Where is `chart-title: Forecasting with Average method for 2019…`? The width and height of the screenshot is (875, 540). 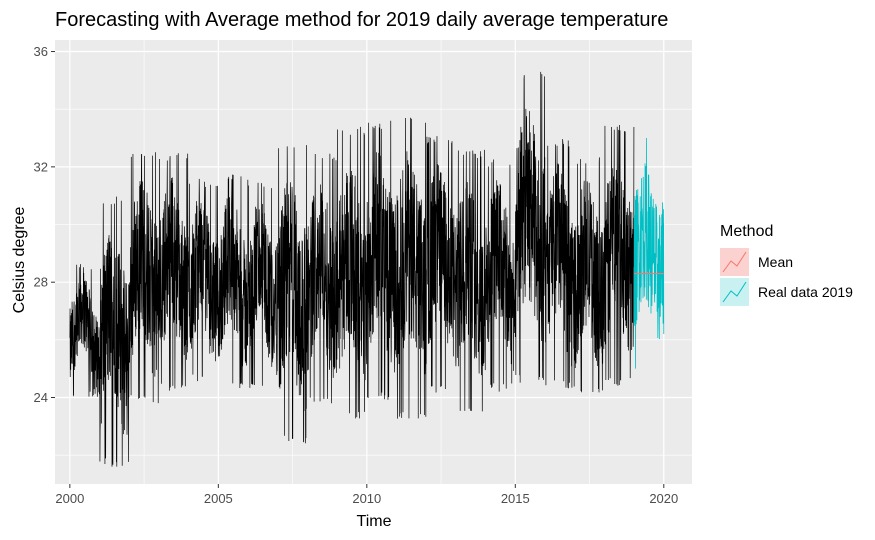
chart-title: Forecasting with Average method for 2019… is located at coordinates (361, 20).